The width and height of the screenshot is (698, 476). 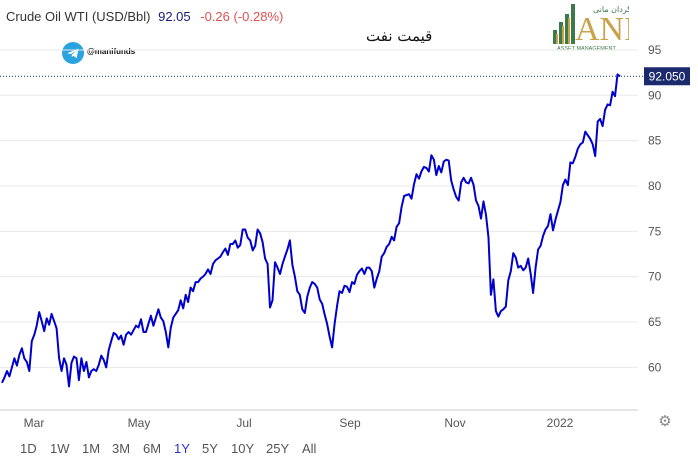 I want to click on logo-subtitle: ASSET MANAGEMENT, so click(x=587, y=49).